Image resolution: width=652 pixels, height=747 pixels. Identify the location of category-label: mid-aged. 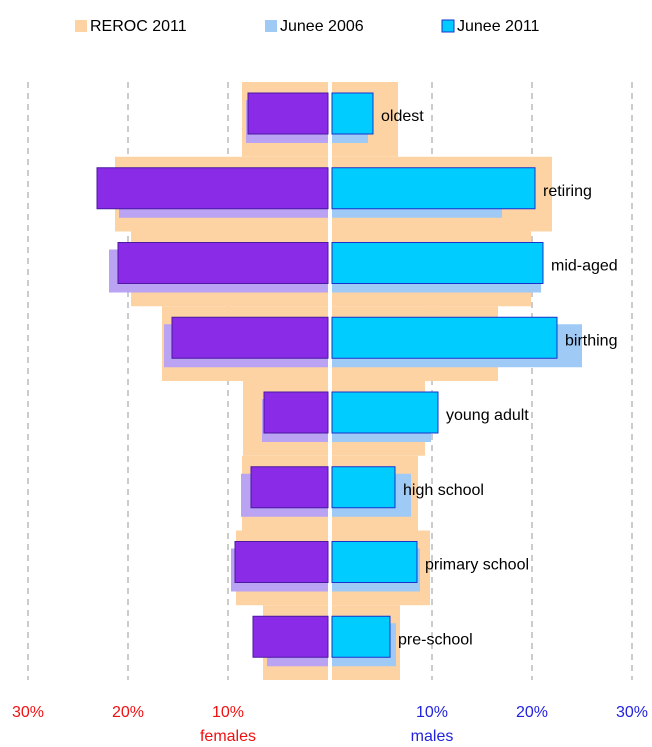
(584, 266).